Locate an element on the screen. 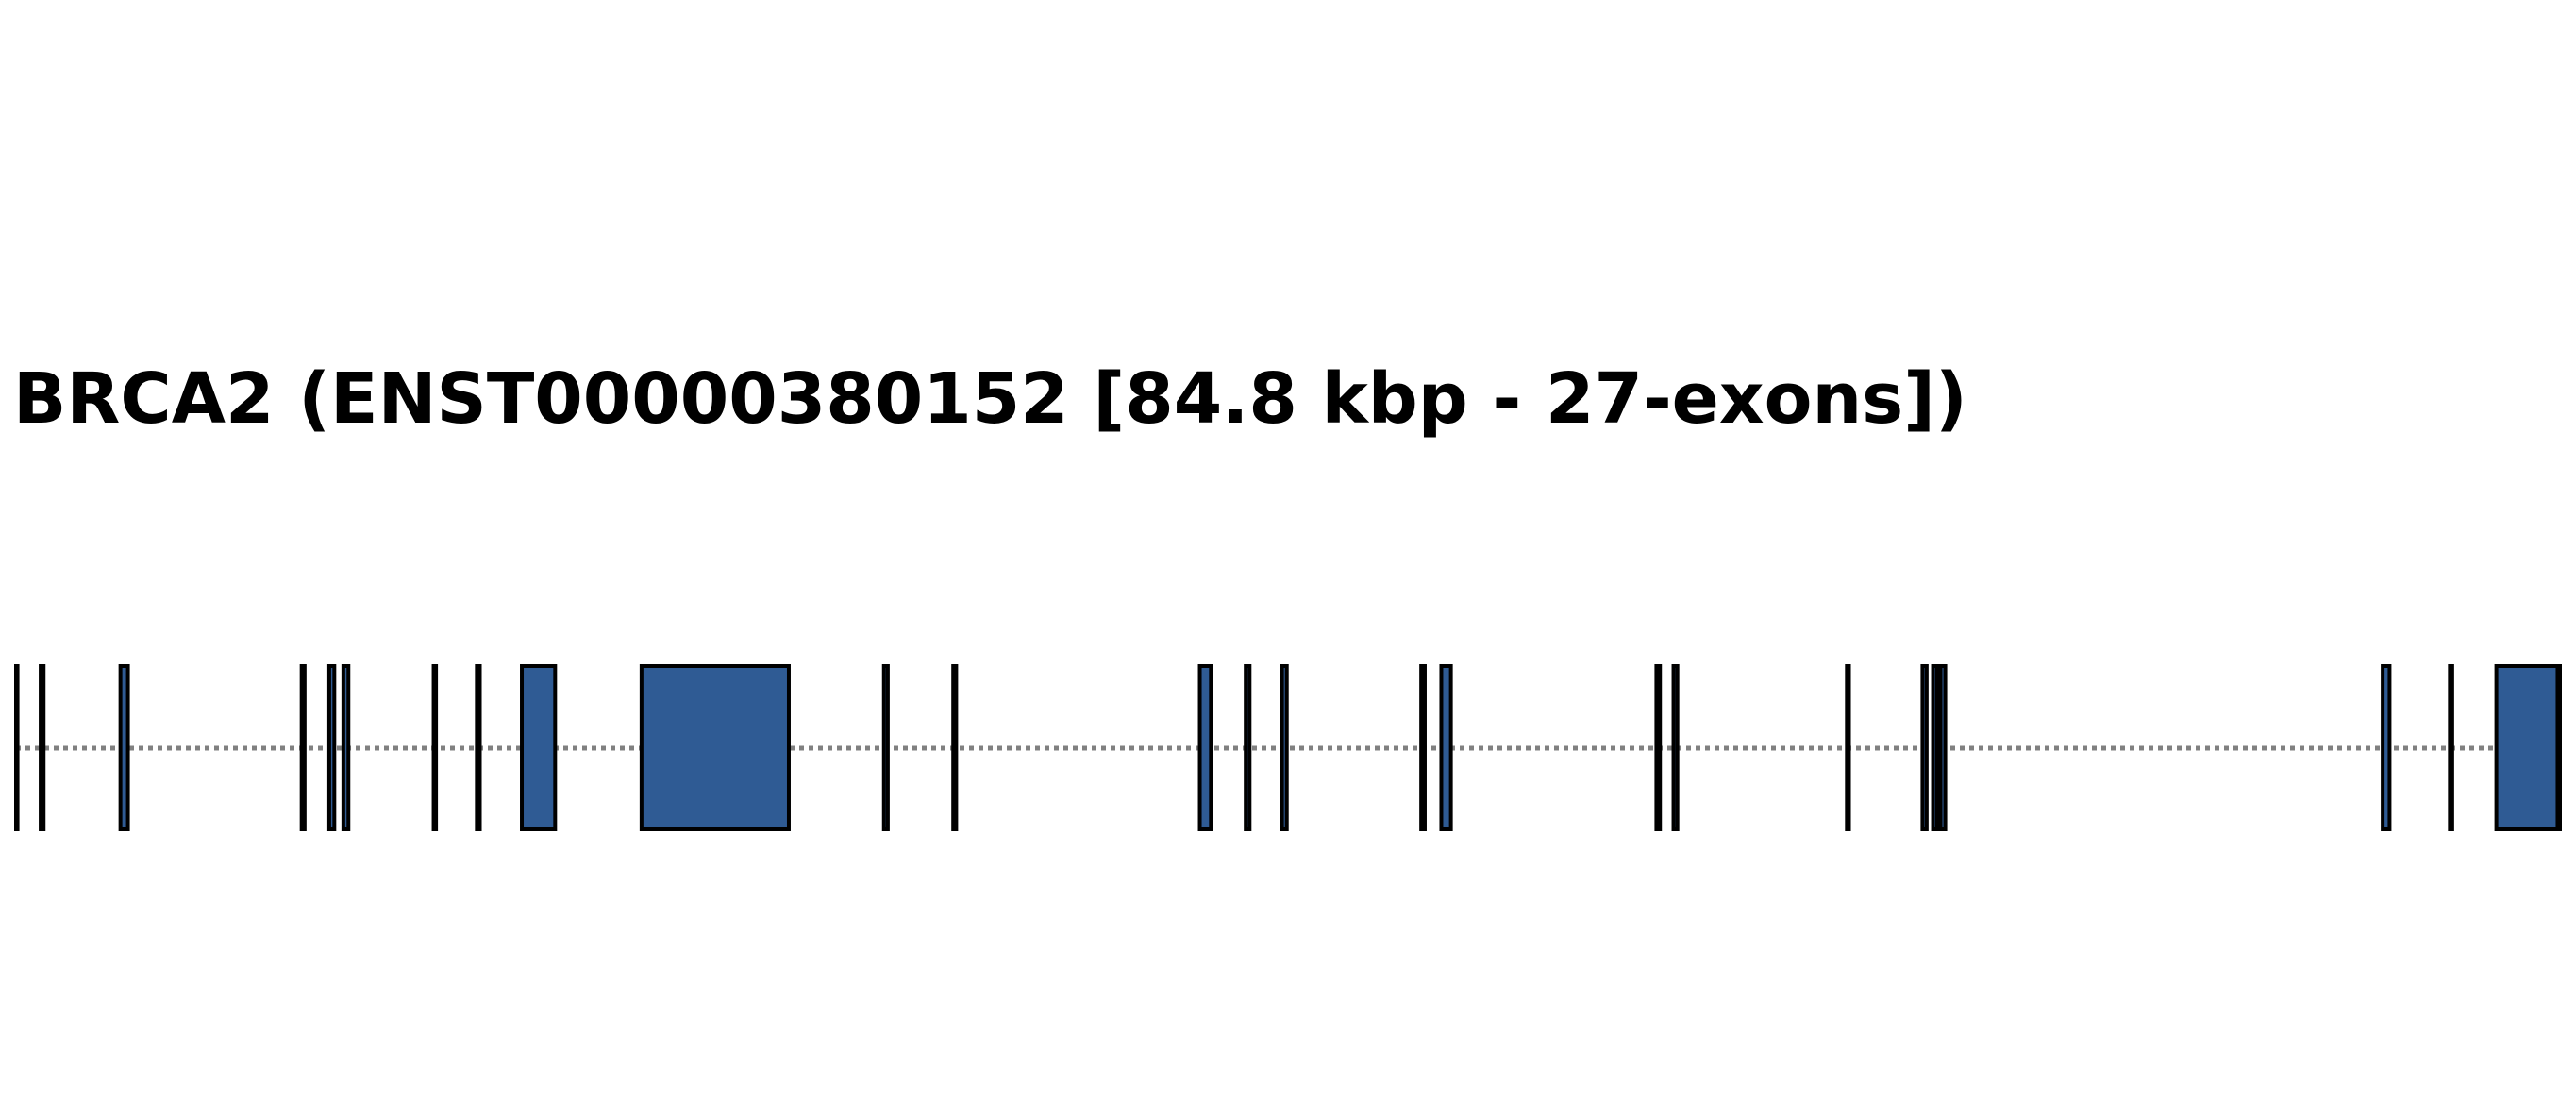  exon-group is located at coordinates (1288, 747).